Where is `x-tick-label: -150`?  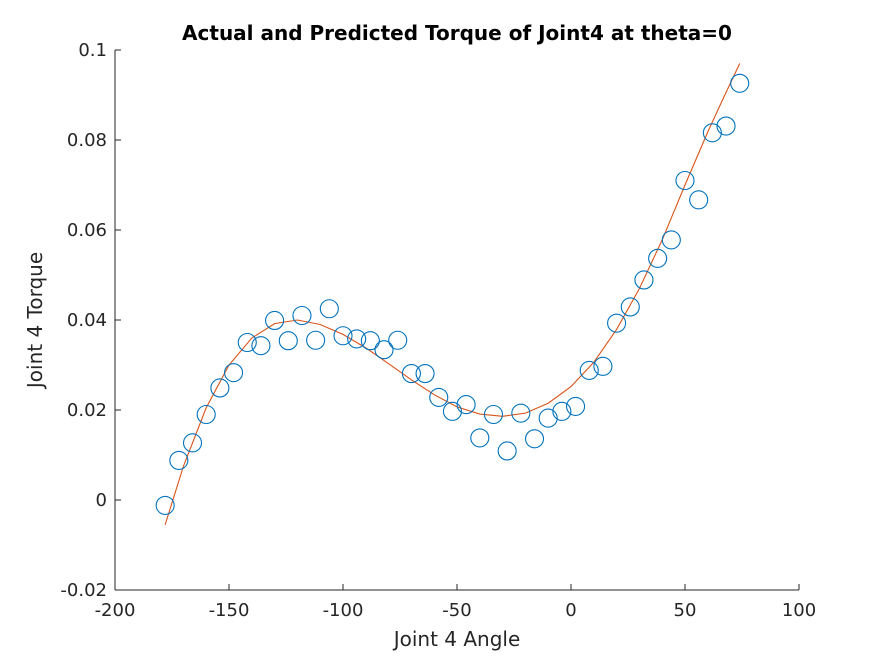 x-tick-label: -150 is located at coordinates (229, 610).